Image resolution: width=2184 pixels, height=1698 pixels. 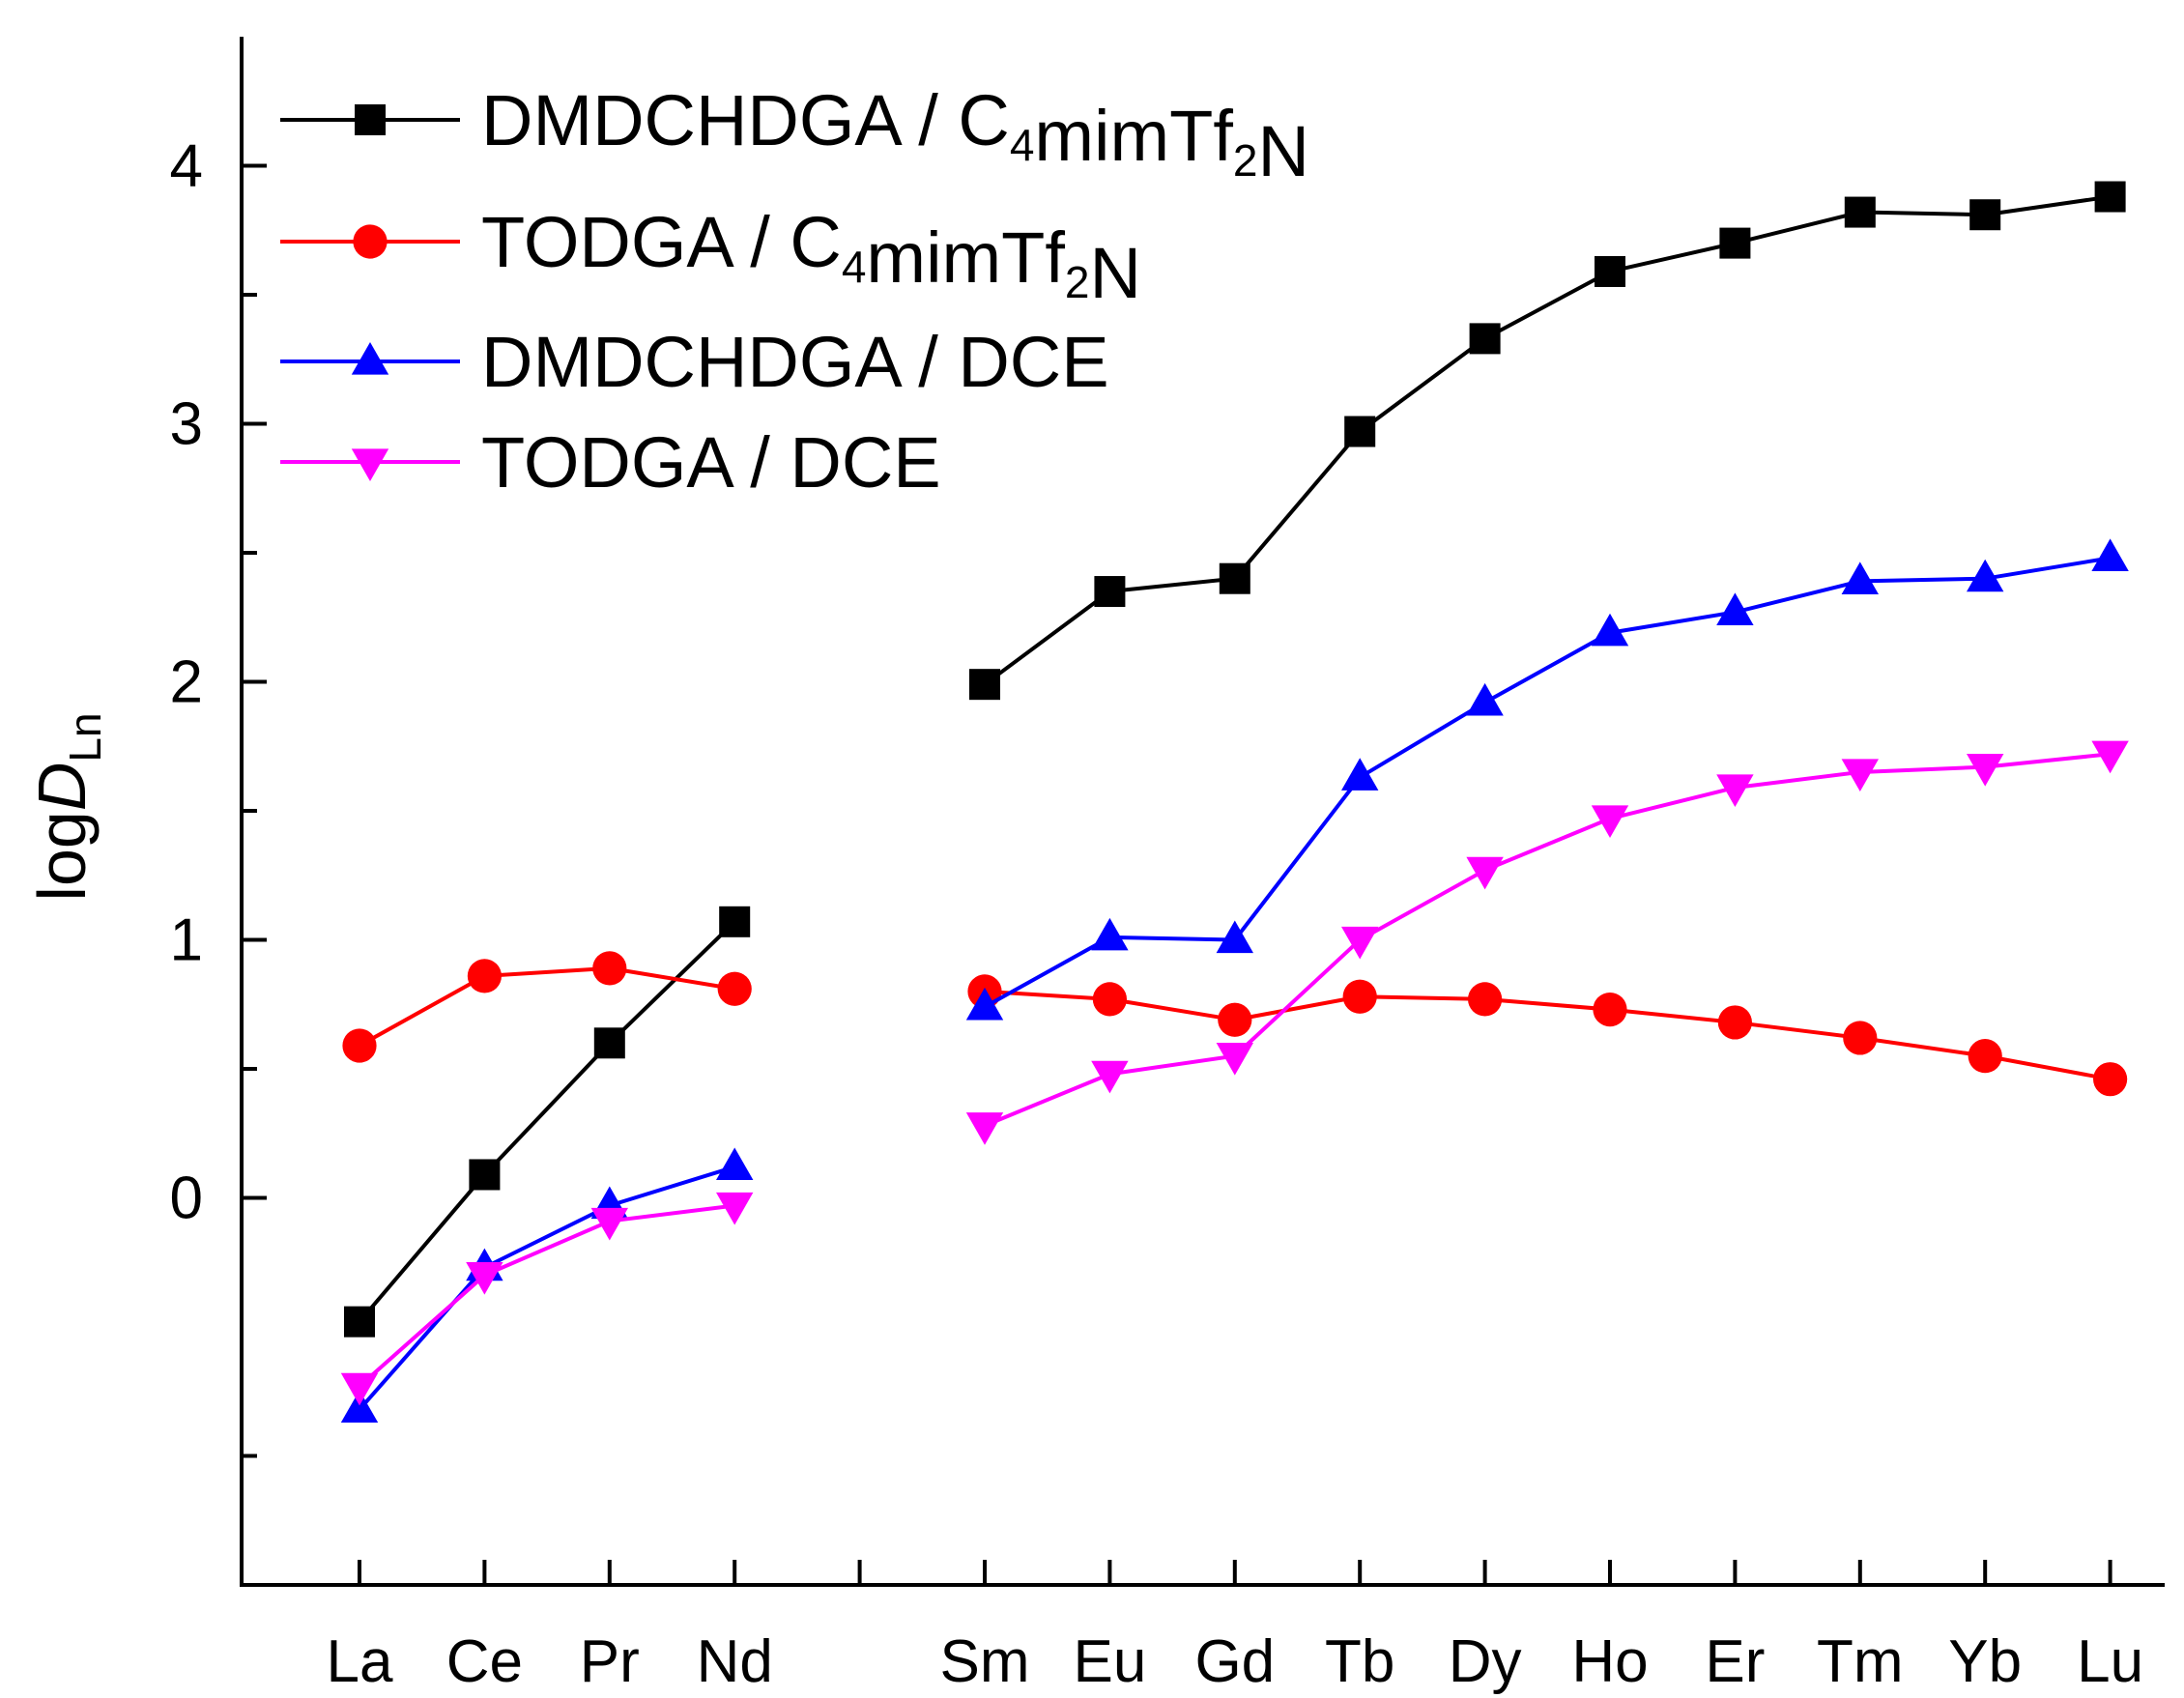 What do you see at coordinates (711, 462) in the screenshot?
I see `legend-label: TODGA / DCE` at bounding box center [711, 462].